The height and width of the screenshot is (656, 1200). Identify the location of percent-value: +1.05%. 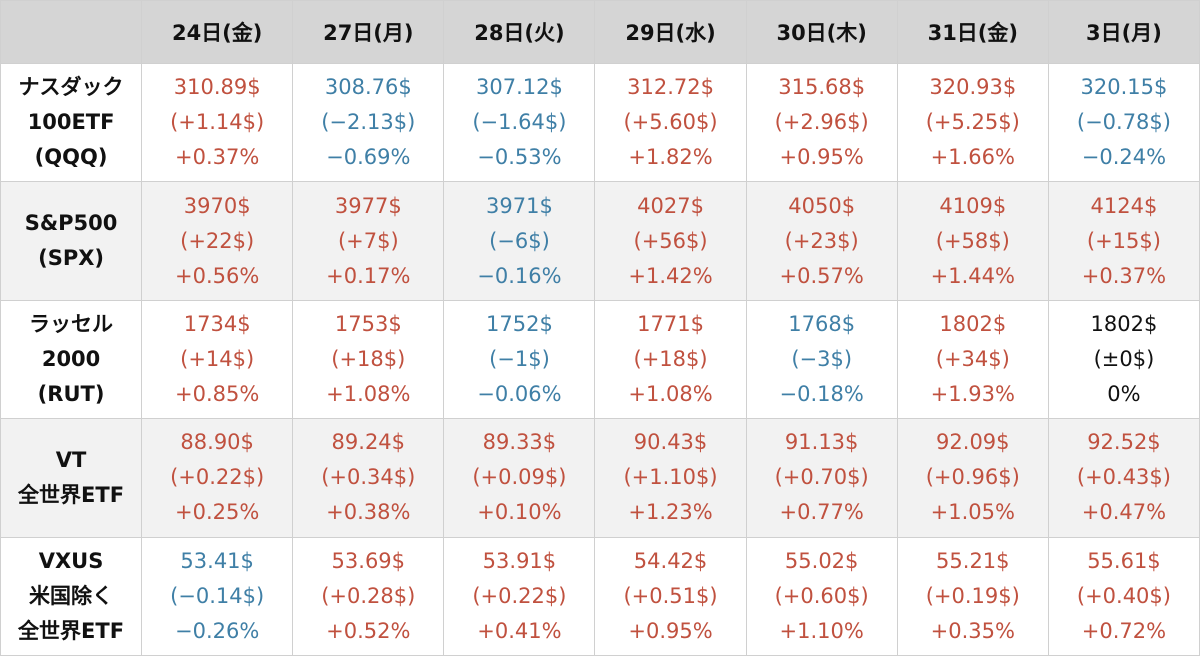
(972, 512).